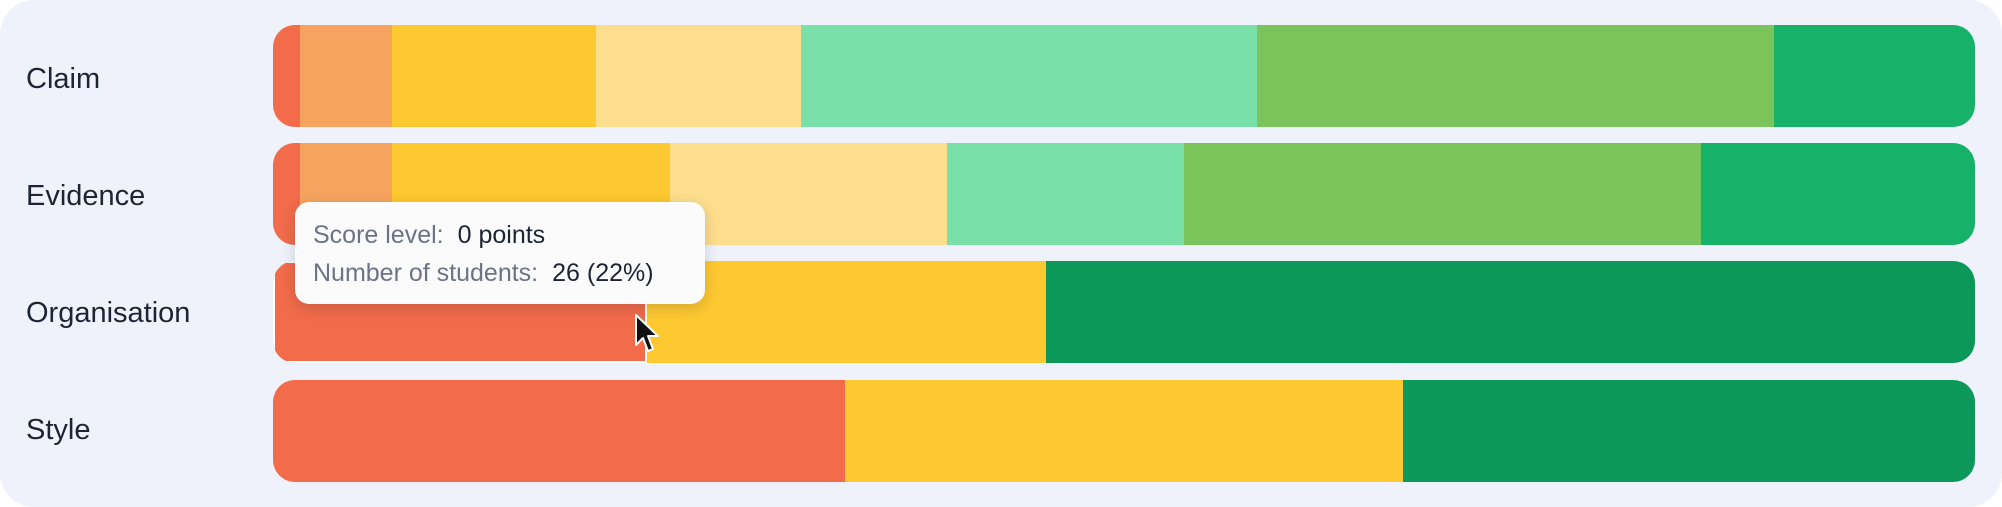 This screenshot has width=2002, height=507. Describe the element at coordinates (426, 273) in the screenshot. I see `tooltip-students-label: Number of students:` at that location.